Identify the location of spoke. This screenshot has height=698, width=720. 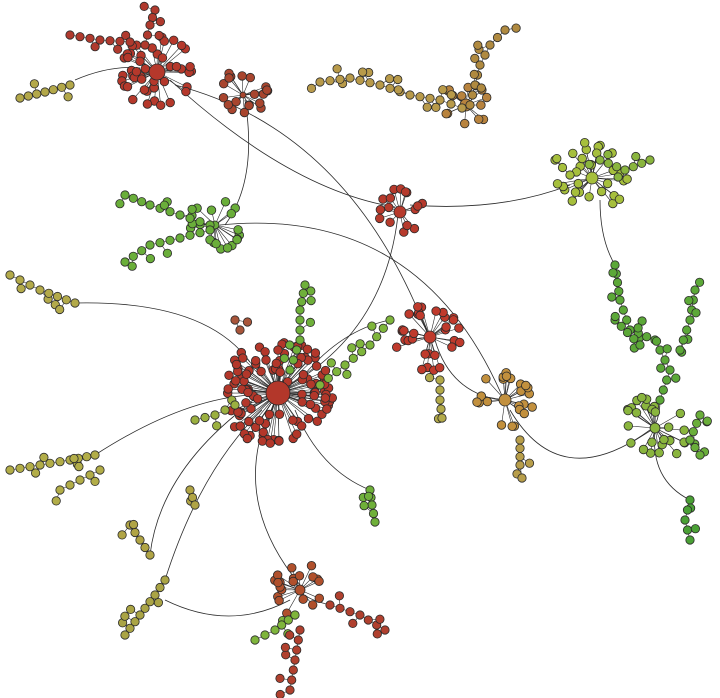
(297, 645).